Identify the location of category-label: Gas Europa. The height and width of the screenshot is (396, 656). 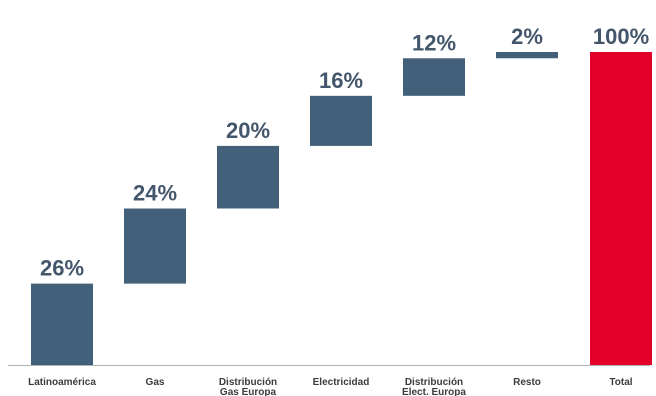
(248, 391).